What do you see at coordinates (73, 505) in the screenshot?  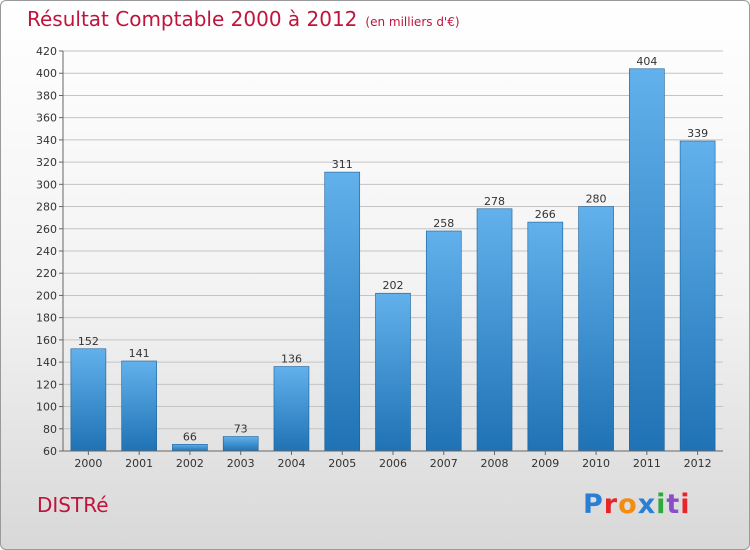 I see `place-name: DISTRé` at bounding box center [73, 505].